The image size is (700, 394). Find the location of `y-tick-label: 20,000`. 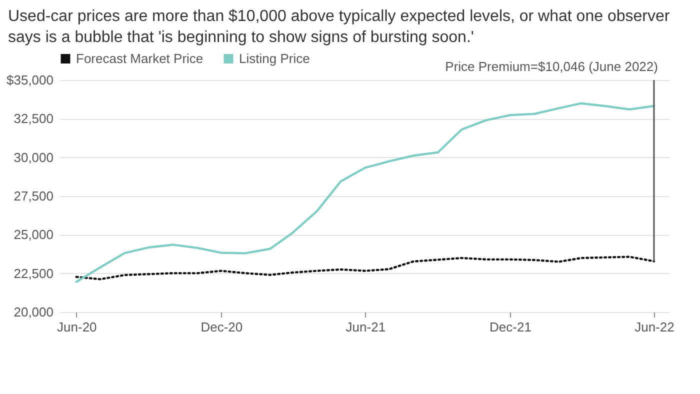

y-tick-label: 20,000 is located at coordinates (34, 312).